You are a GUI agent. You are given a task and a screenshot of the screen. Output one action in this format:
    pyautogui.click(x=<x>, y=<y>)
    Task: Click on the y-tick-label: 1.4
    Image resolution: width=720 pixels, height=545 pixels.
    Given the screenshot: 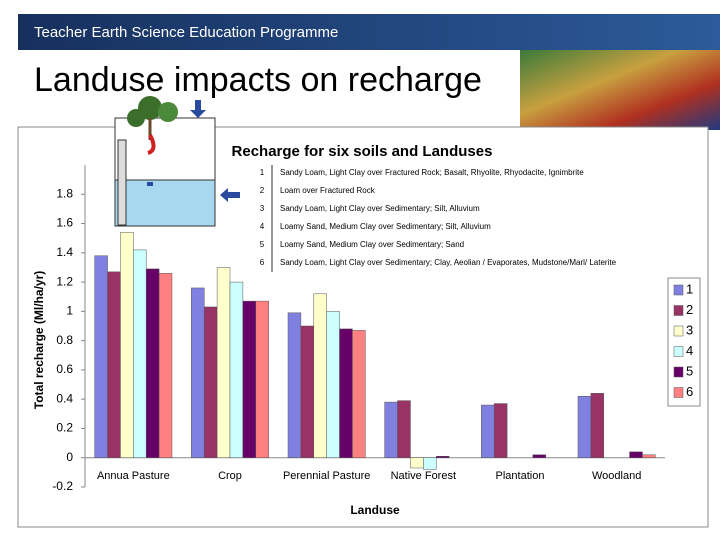 What is the action you would take?
    pyautogui.click(x=64, y=252)
    